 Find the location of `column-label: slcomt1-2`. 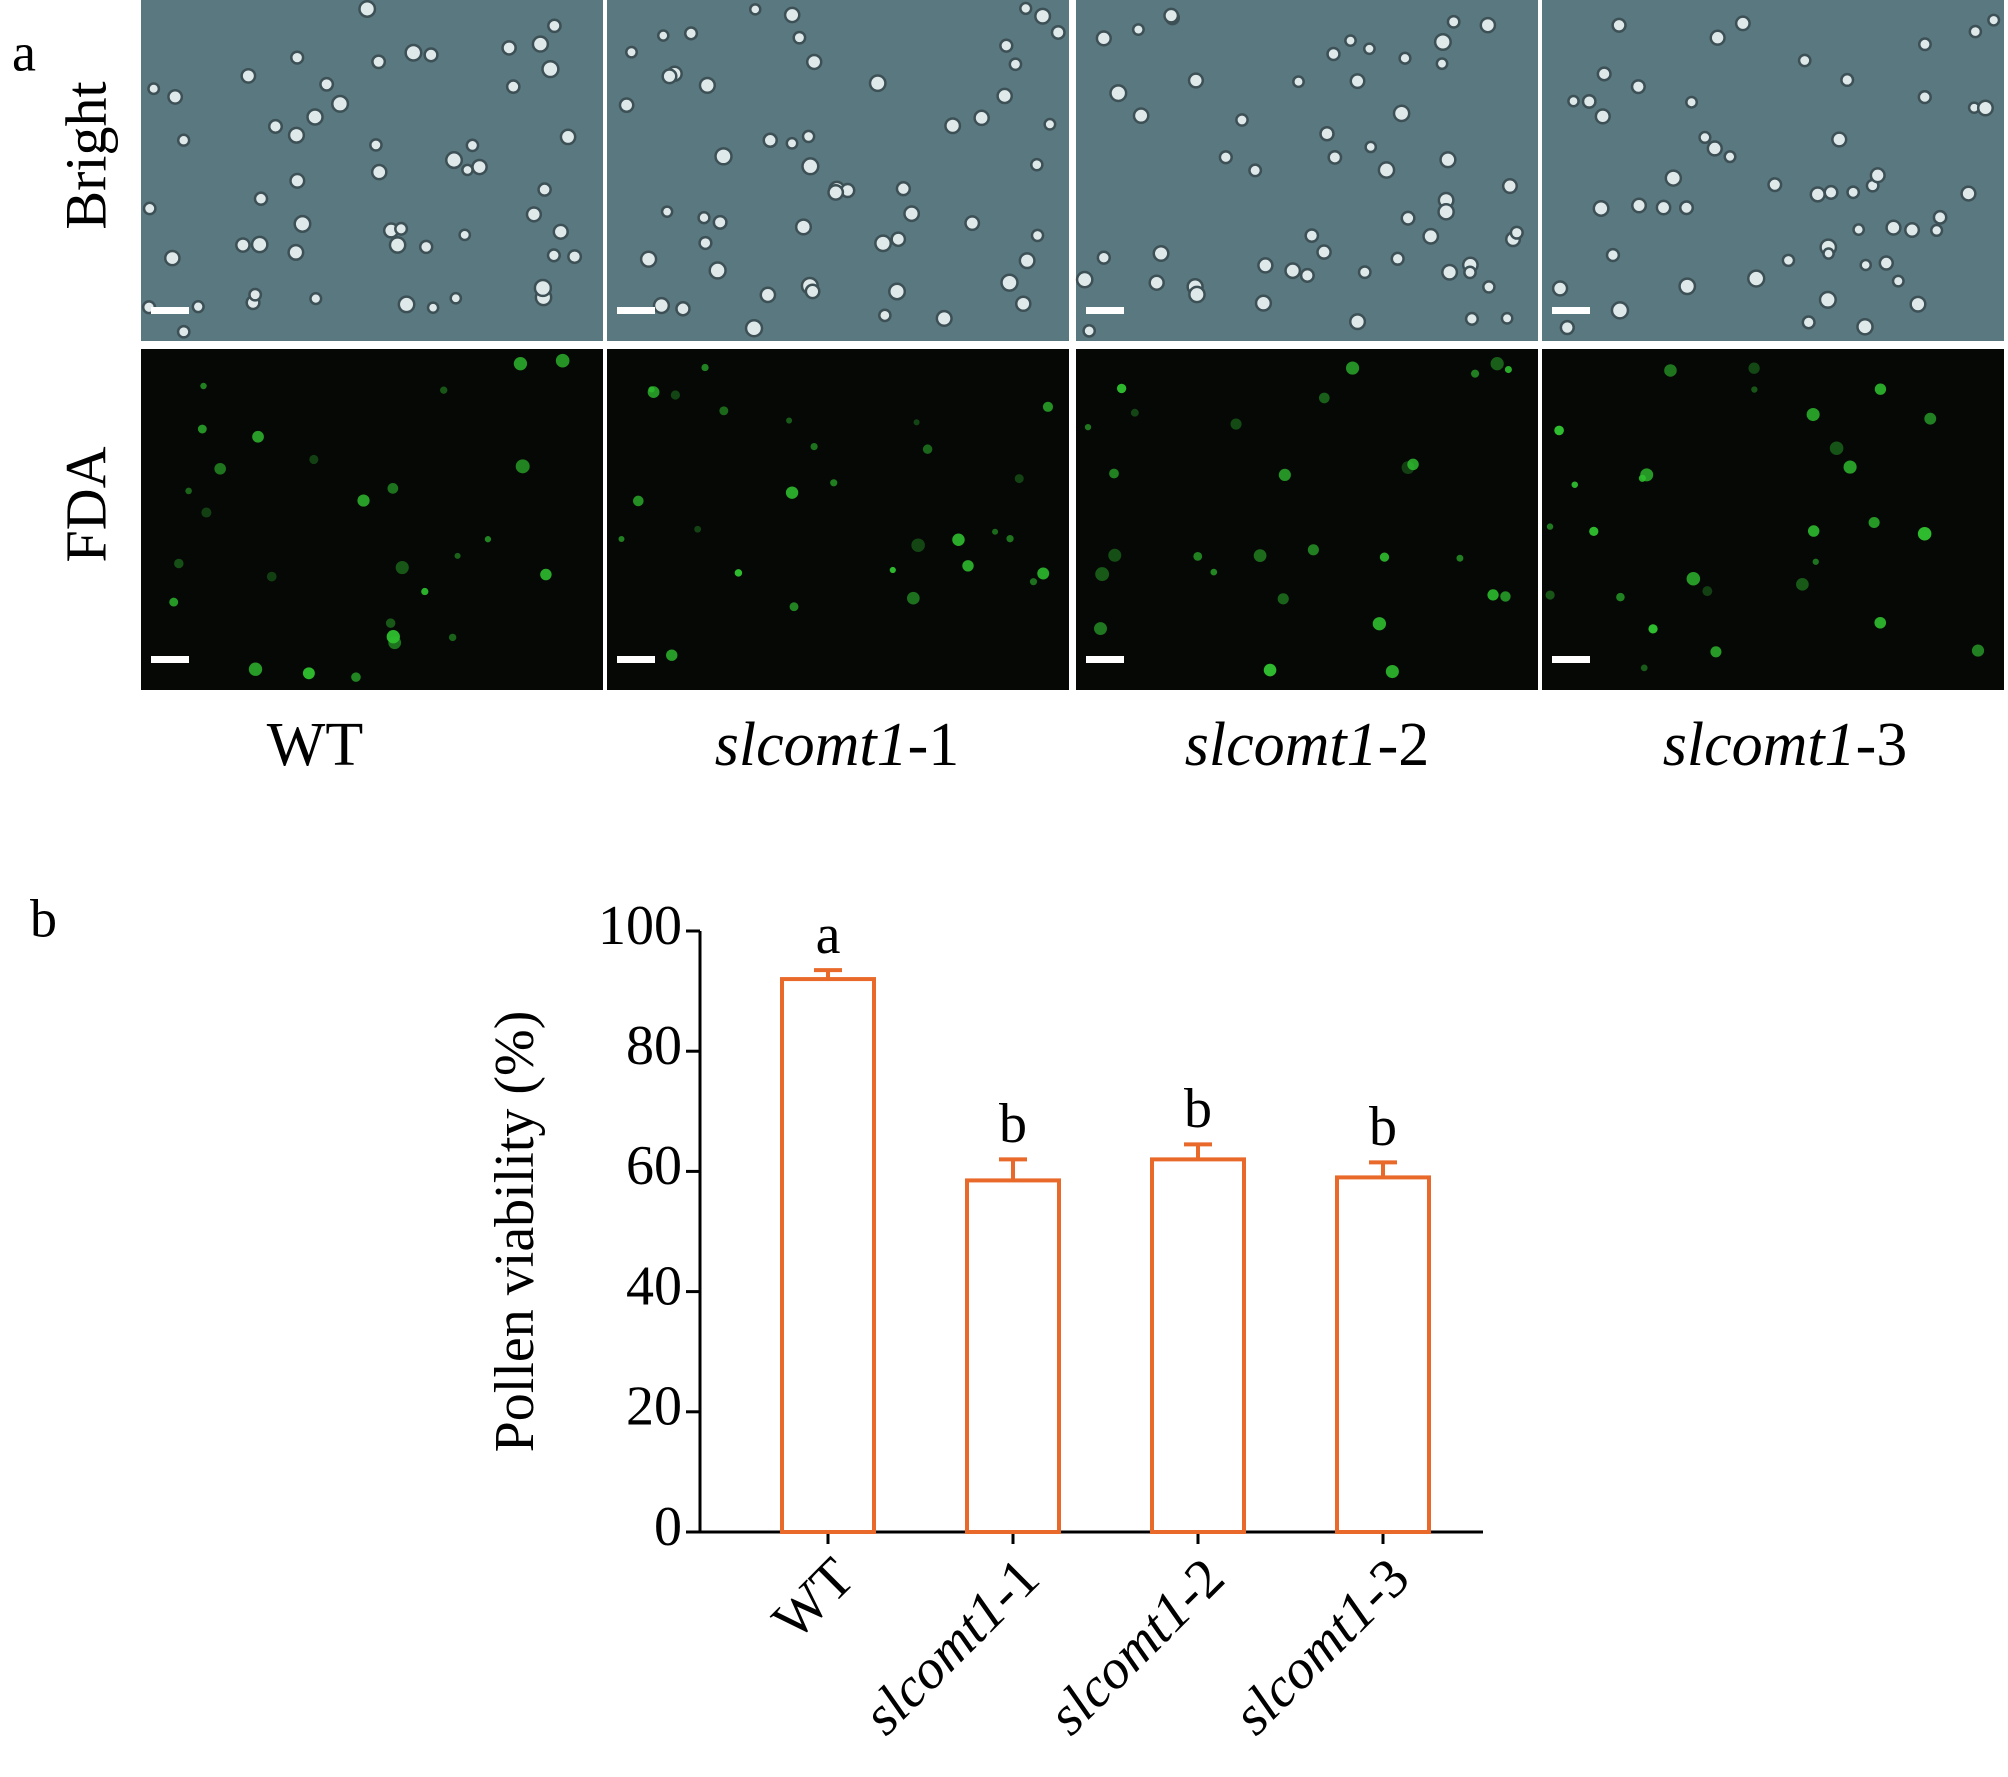

column-label: slcomt1-2 is located at coordinates (1307, 745).